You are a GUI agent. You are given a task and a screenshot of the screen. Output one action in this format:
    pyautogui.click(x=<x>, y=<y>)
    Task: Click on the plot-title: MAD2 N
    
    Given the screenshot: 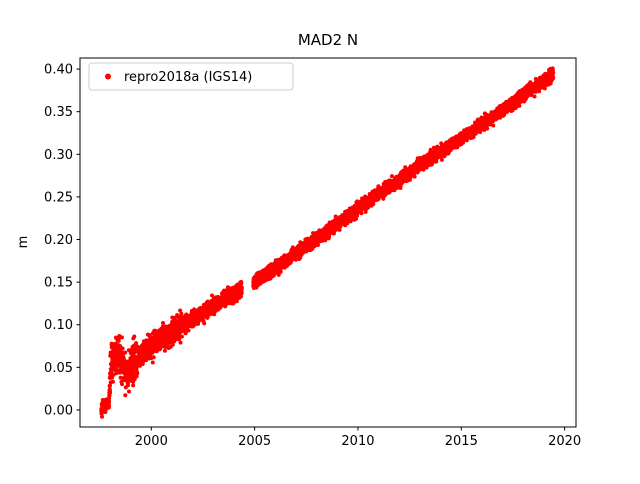 What is the action you would take?
    pyautogui.click(x=328, y=40)
    